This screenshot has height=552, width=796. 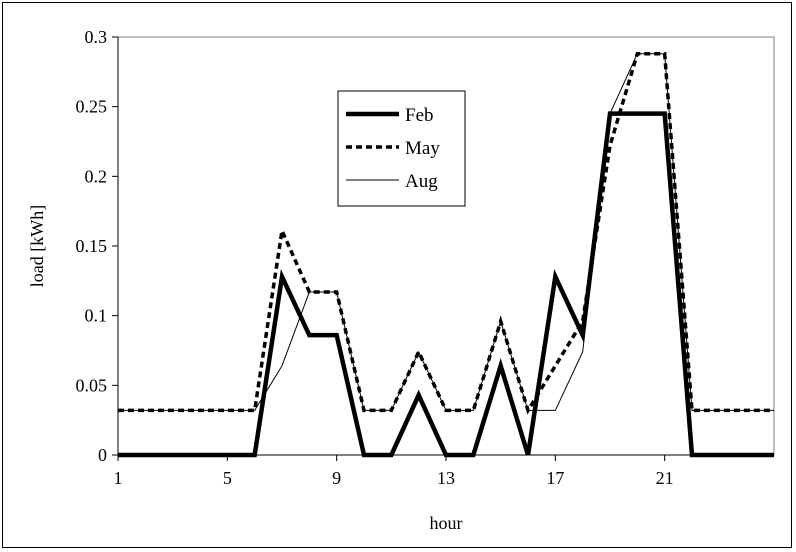 What do you see at coordinates (401, 148) in the screenshot?
I see `legend: Feb May Aug` at bounding box center [401, 148].